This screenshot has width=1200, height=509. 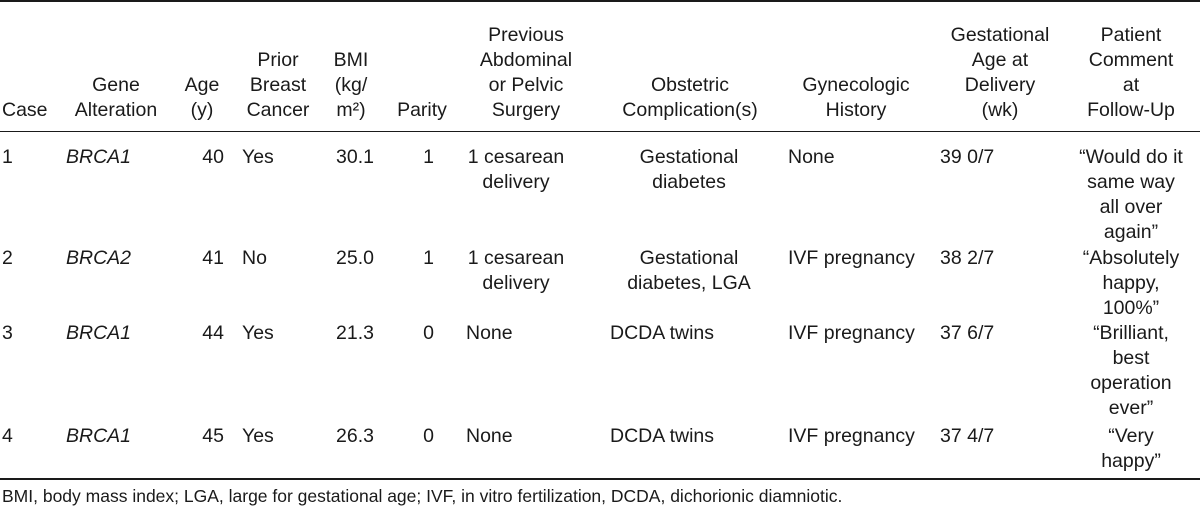 What do you see at coordinates (1131, 207) in the screenshot?
I see `cell-line: all over` at bounding box center [1131, 207].